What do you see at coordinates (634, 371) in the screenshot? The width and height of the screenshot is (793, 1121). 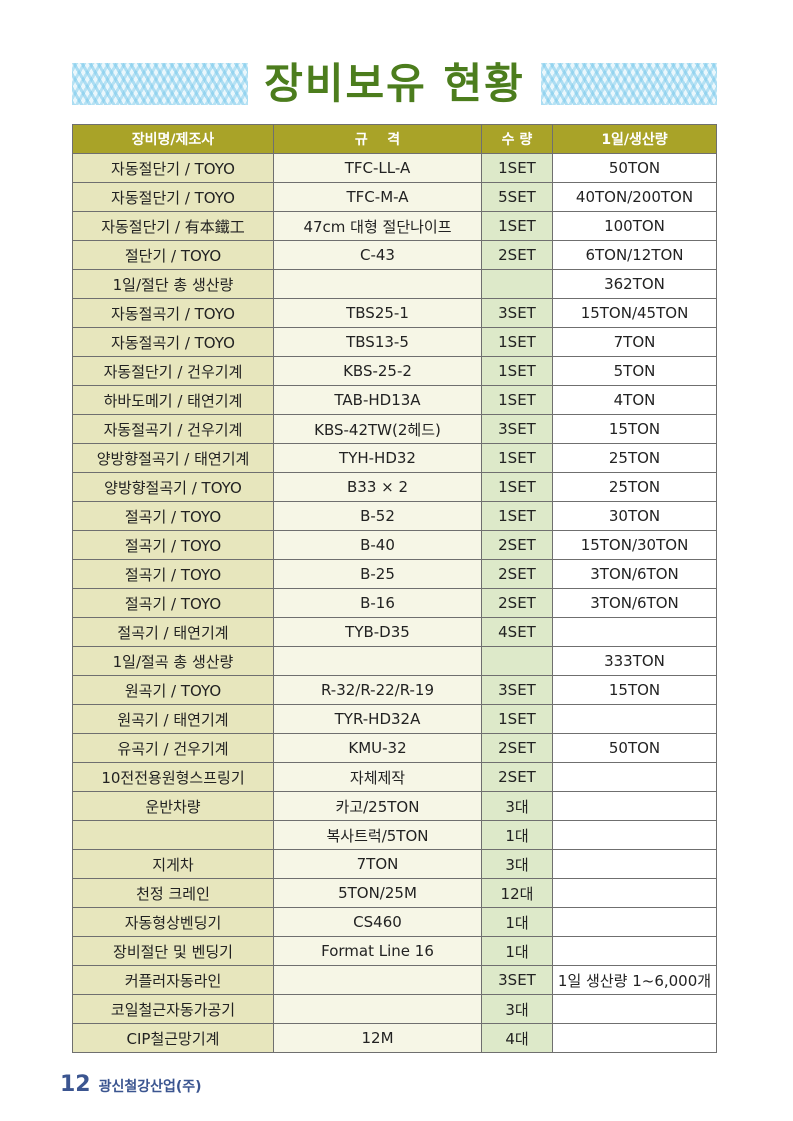 I see `cell-daily-output: 5TON` at bounding box center [634, 371].